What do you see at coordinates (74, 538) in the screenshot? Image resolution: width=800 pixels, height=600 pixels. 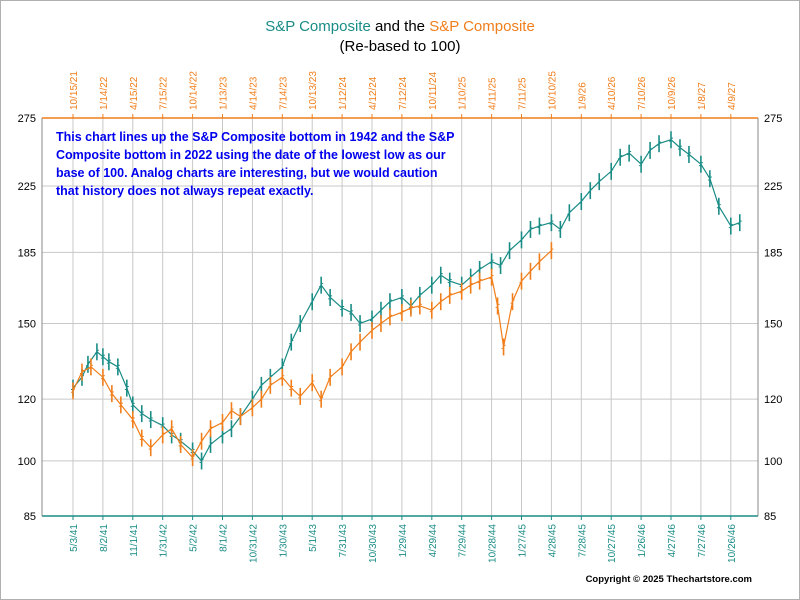 I see `x-tick-label-bottom: 5/3/41` at bounding box center [74, 538].